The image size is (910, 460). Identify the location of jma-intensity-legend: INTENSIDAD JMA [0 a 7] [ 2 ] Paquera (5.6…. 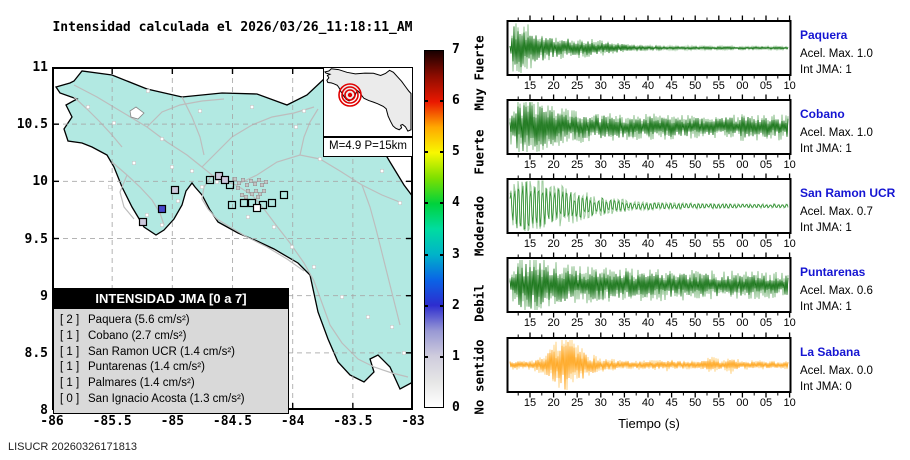
(171, 351).